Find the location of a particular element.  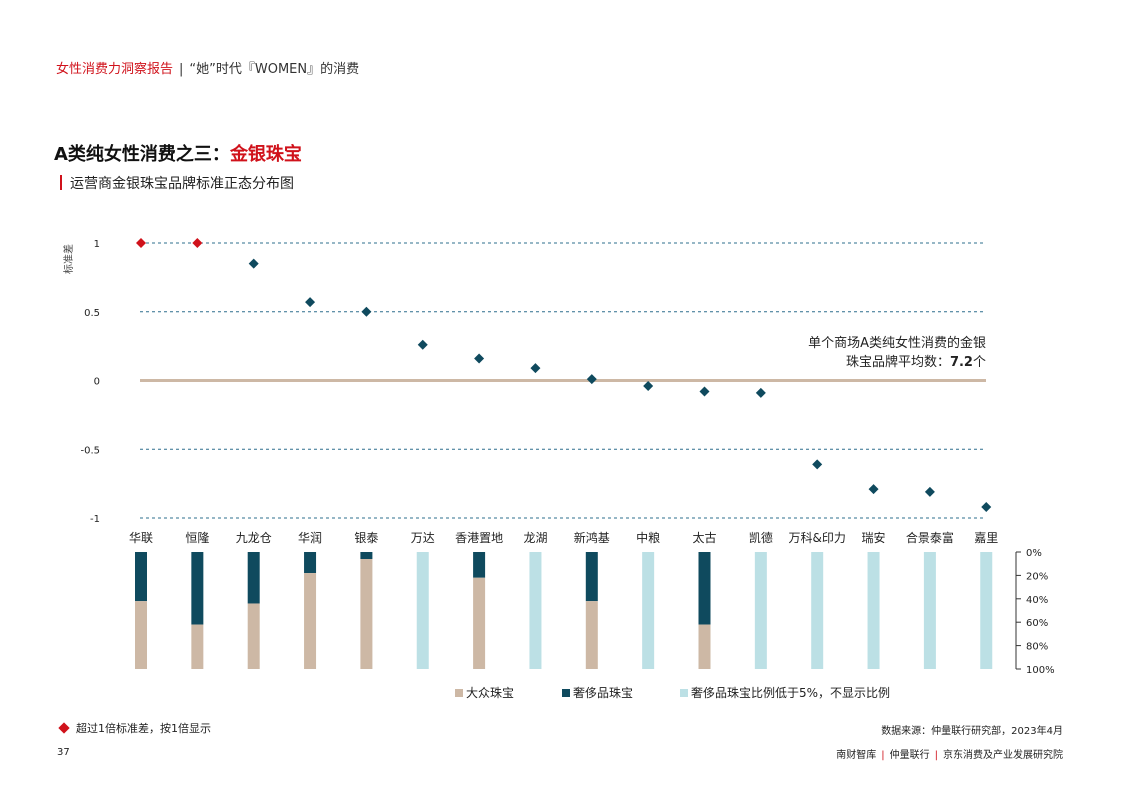

category-label: 华润 is located at coordinates (310, 538).